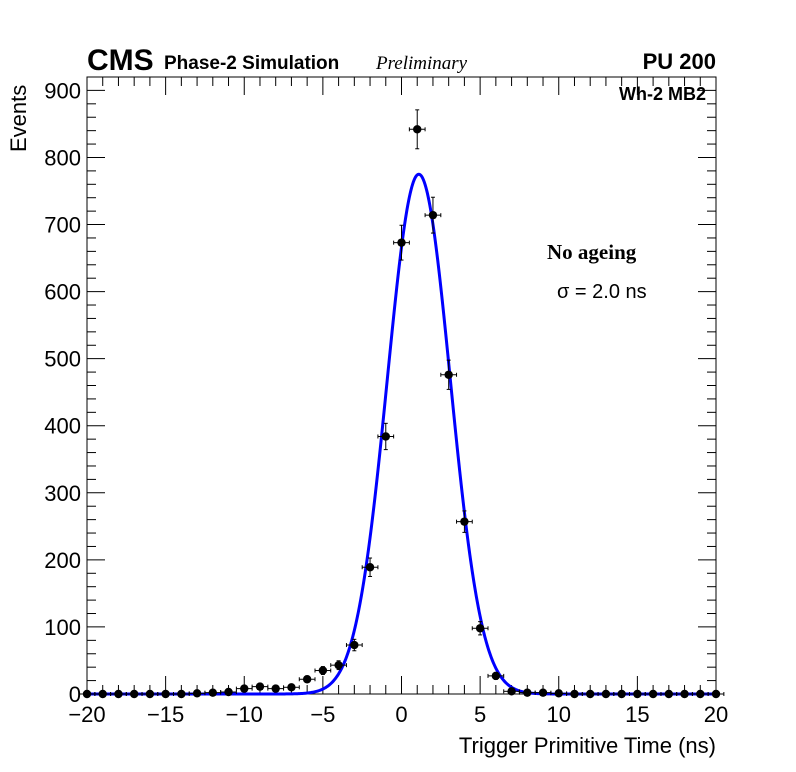 The image size is (796, 772). I want to click on y-tick-label: 300, so click(62, 493).